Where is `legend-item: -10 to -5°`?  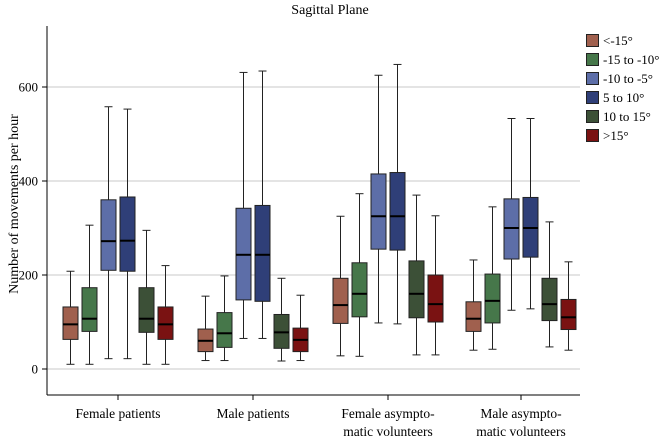
legend-item: -10 to -5° is located at coordinates (627, 78).